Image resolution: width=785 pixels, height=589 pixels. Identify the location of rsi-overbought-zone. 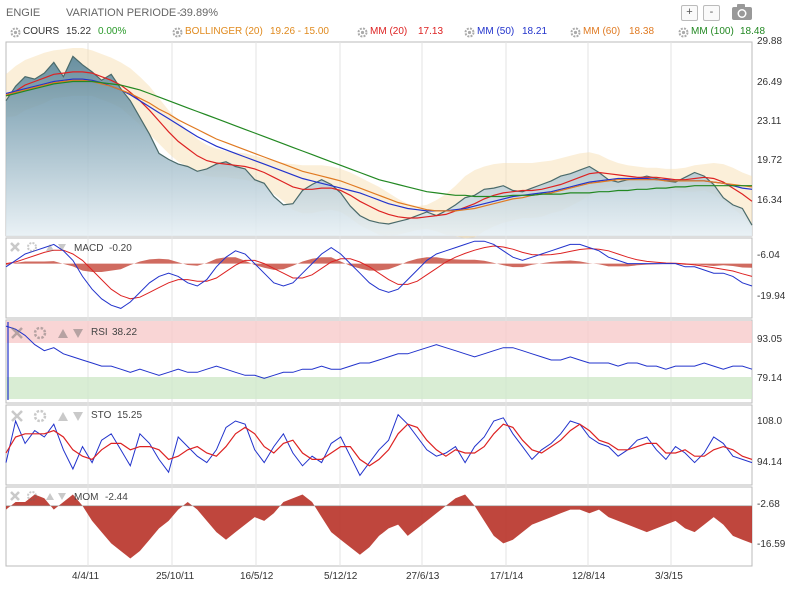
(379, 332).